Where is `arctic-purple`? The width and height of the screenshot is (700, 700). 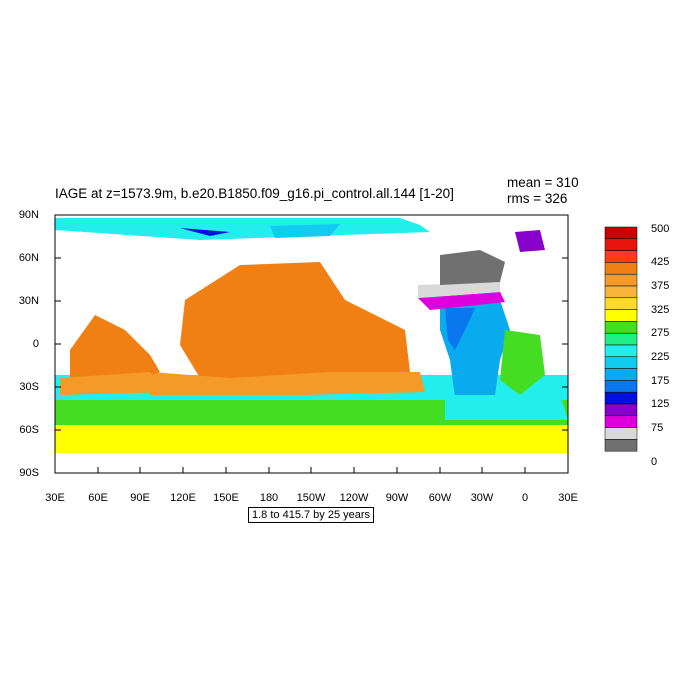 arctic-purple is located at coordinates (530, 241).